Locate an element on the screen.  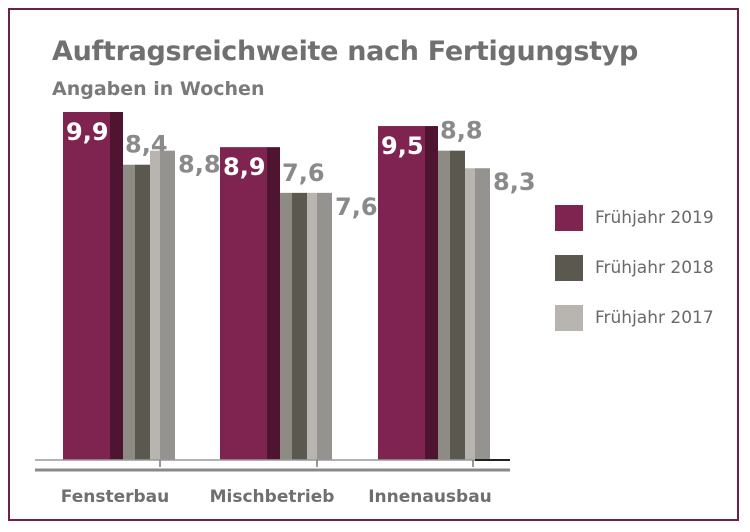
x-tick-label: Mischbetrieb is located at coordinates (272, 497).